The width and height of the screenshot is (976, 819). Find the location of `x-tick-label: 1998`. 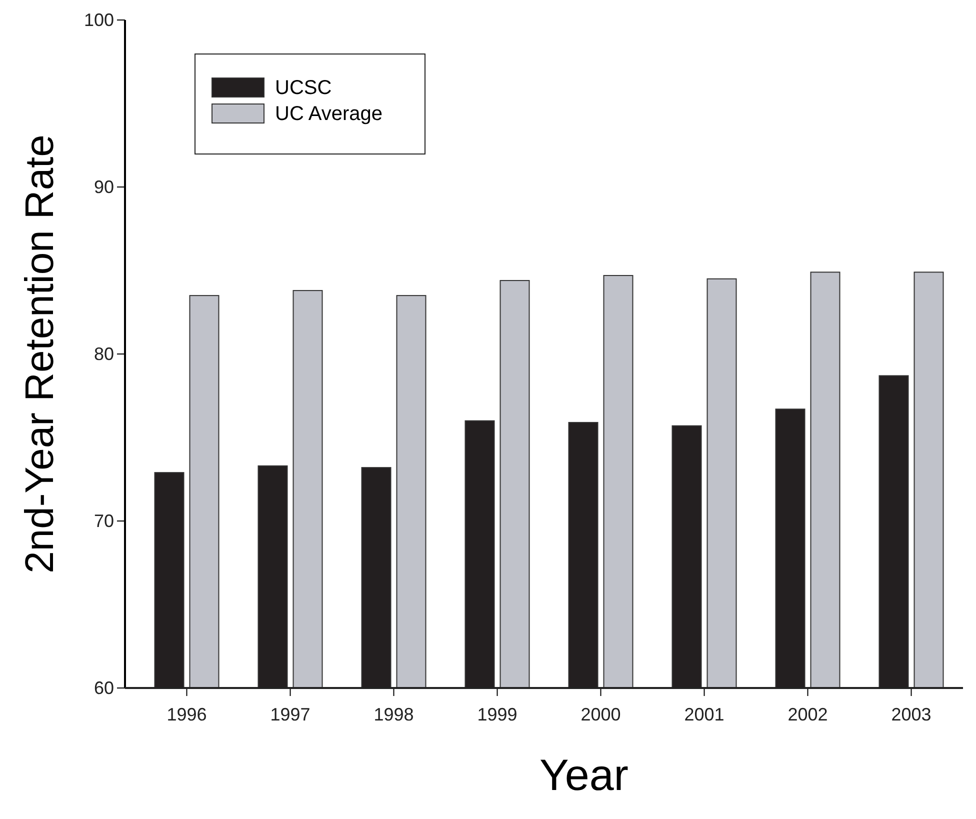

x-tick-label: 1998 is located at coordinates (394, 714).